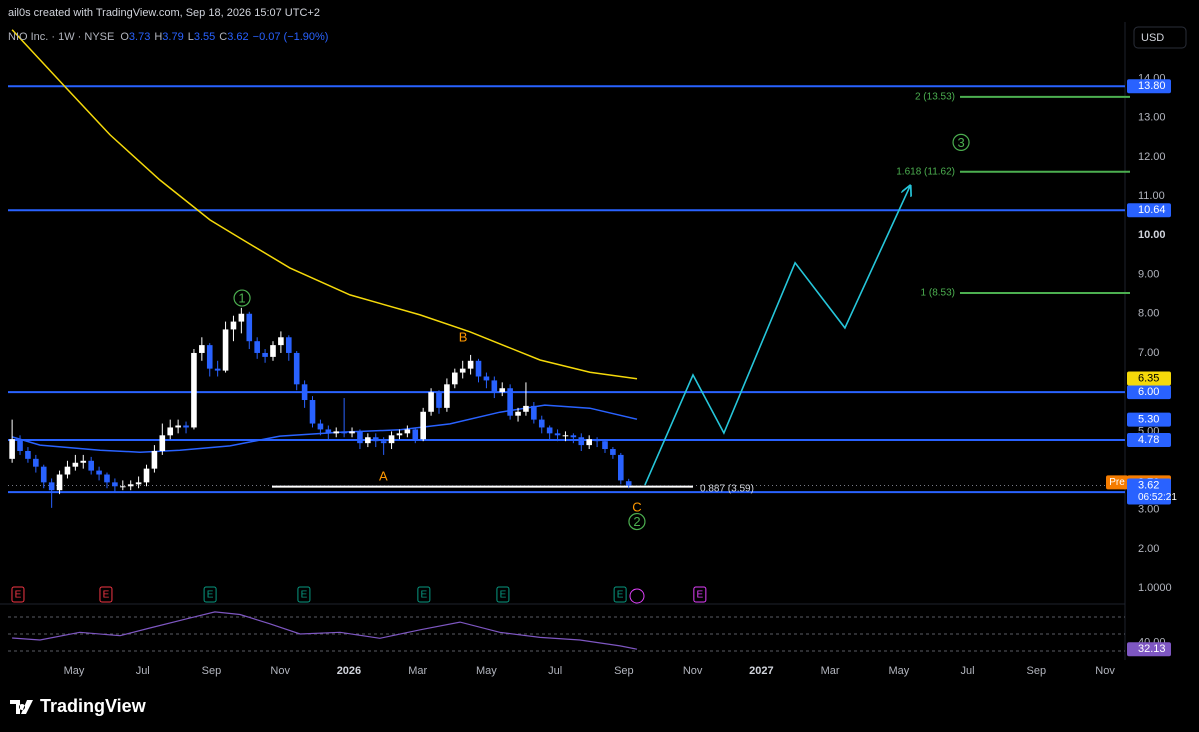 This screenshot has height=732, width=1199. I want to click on y-tick-label: 7.00, so click(1148, 353).